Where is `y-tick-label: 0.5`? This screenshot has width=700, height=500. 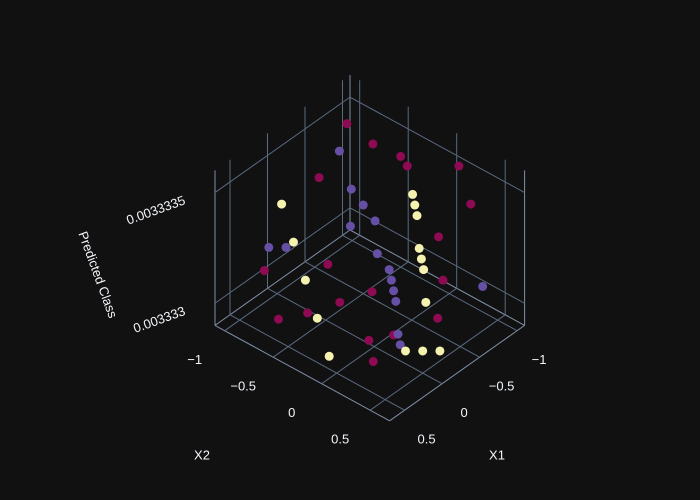 y-tick-label: 0.5 is located at coordinates (340, 439).